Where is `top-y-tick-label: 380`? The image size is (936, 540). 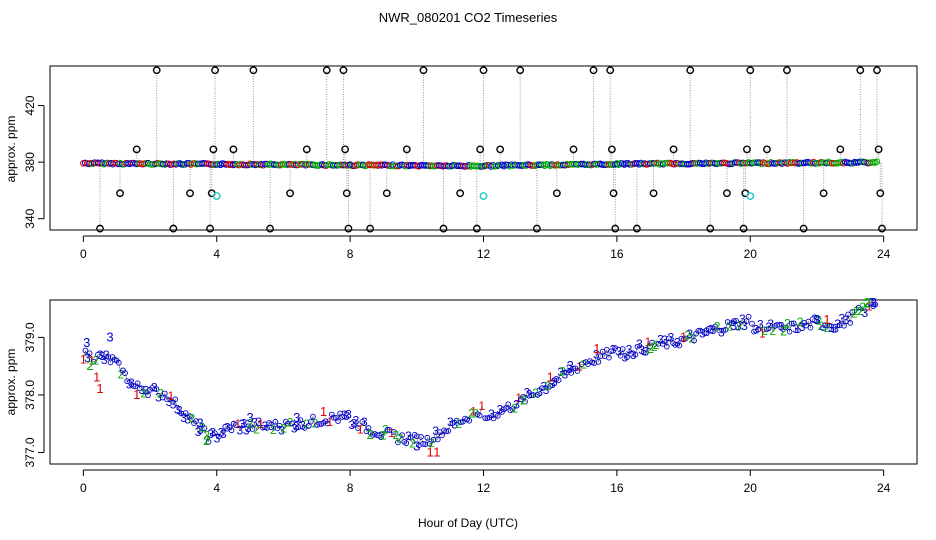
top-y-tick-label: 380 is located at coordinates (30, 162).